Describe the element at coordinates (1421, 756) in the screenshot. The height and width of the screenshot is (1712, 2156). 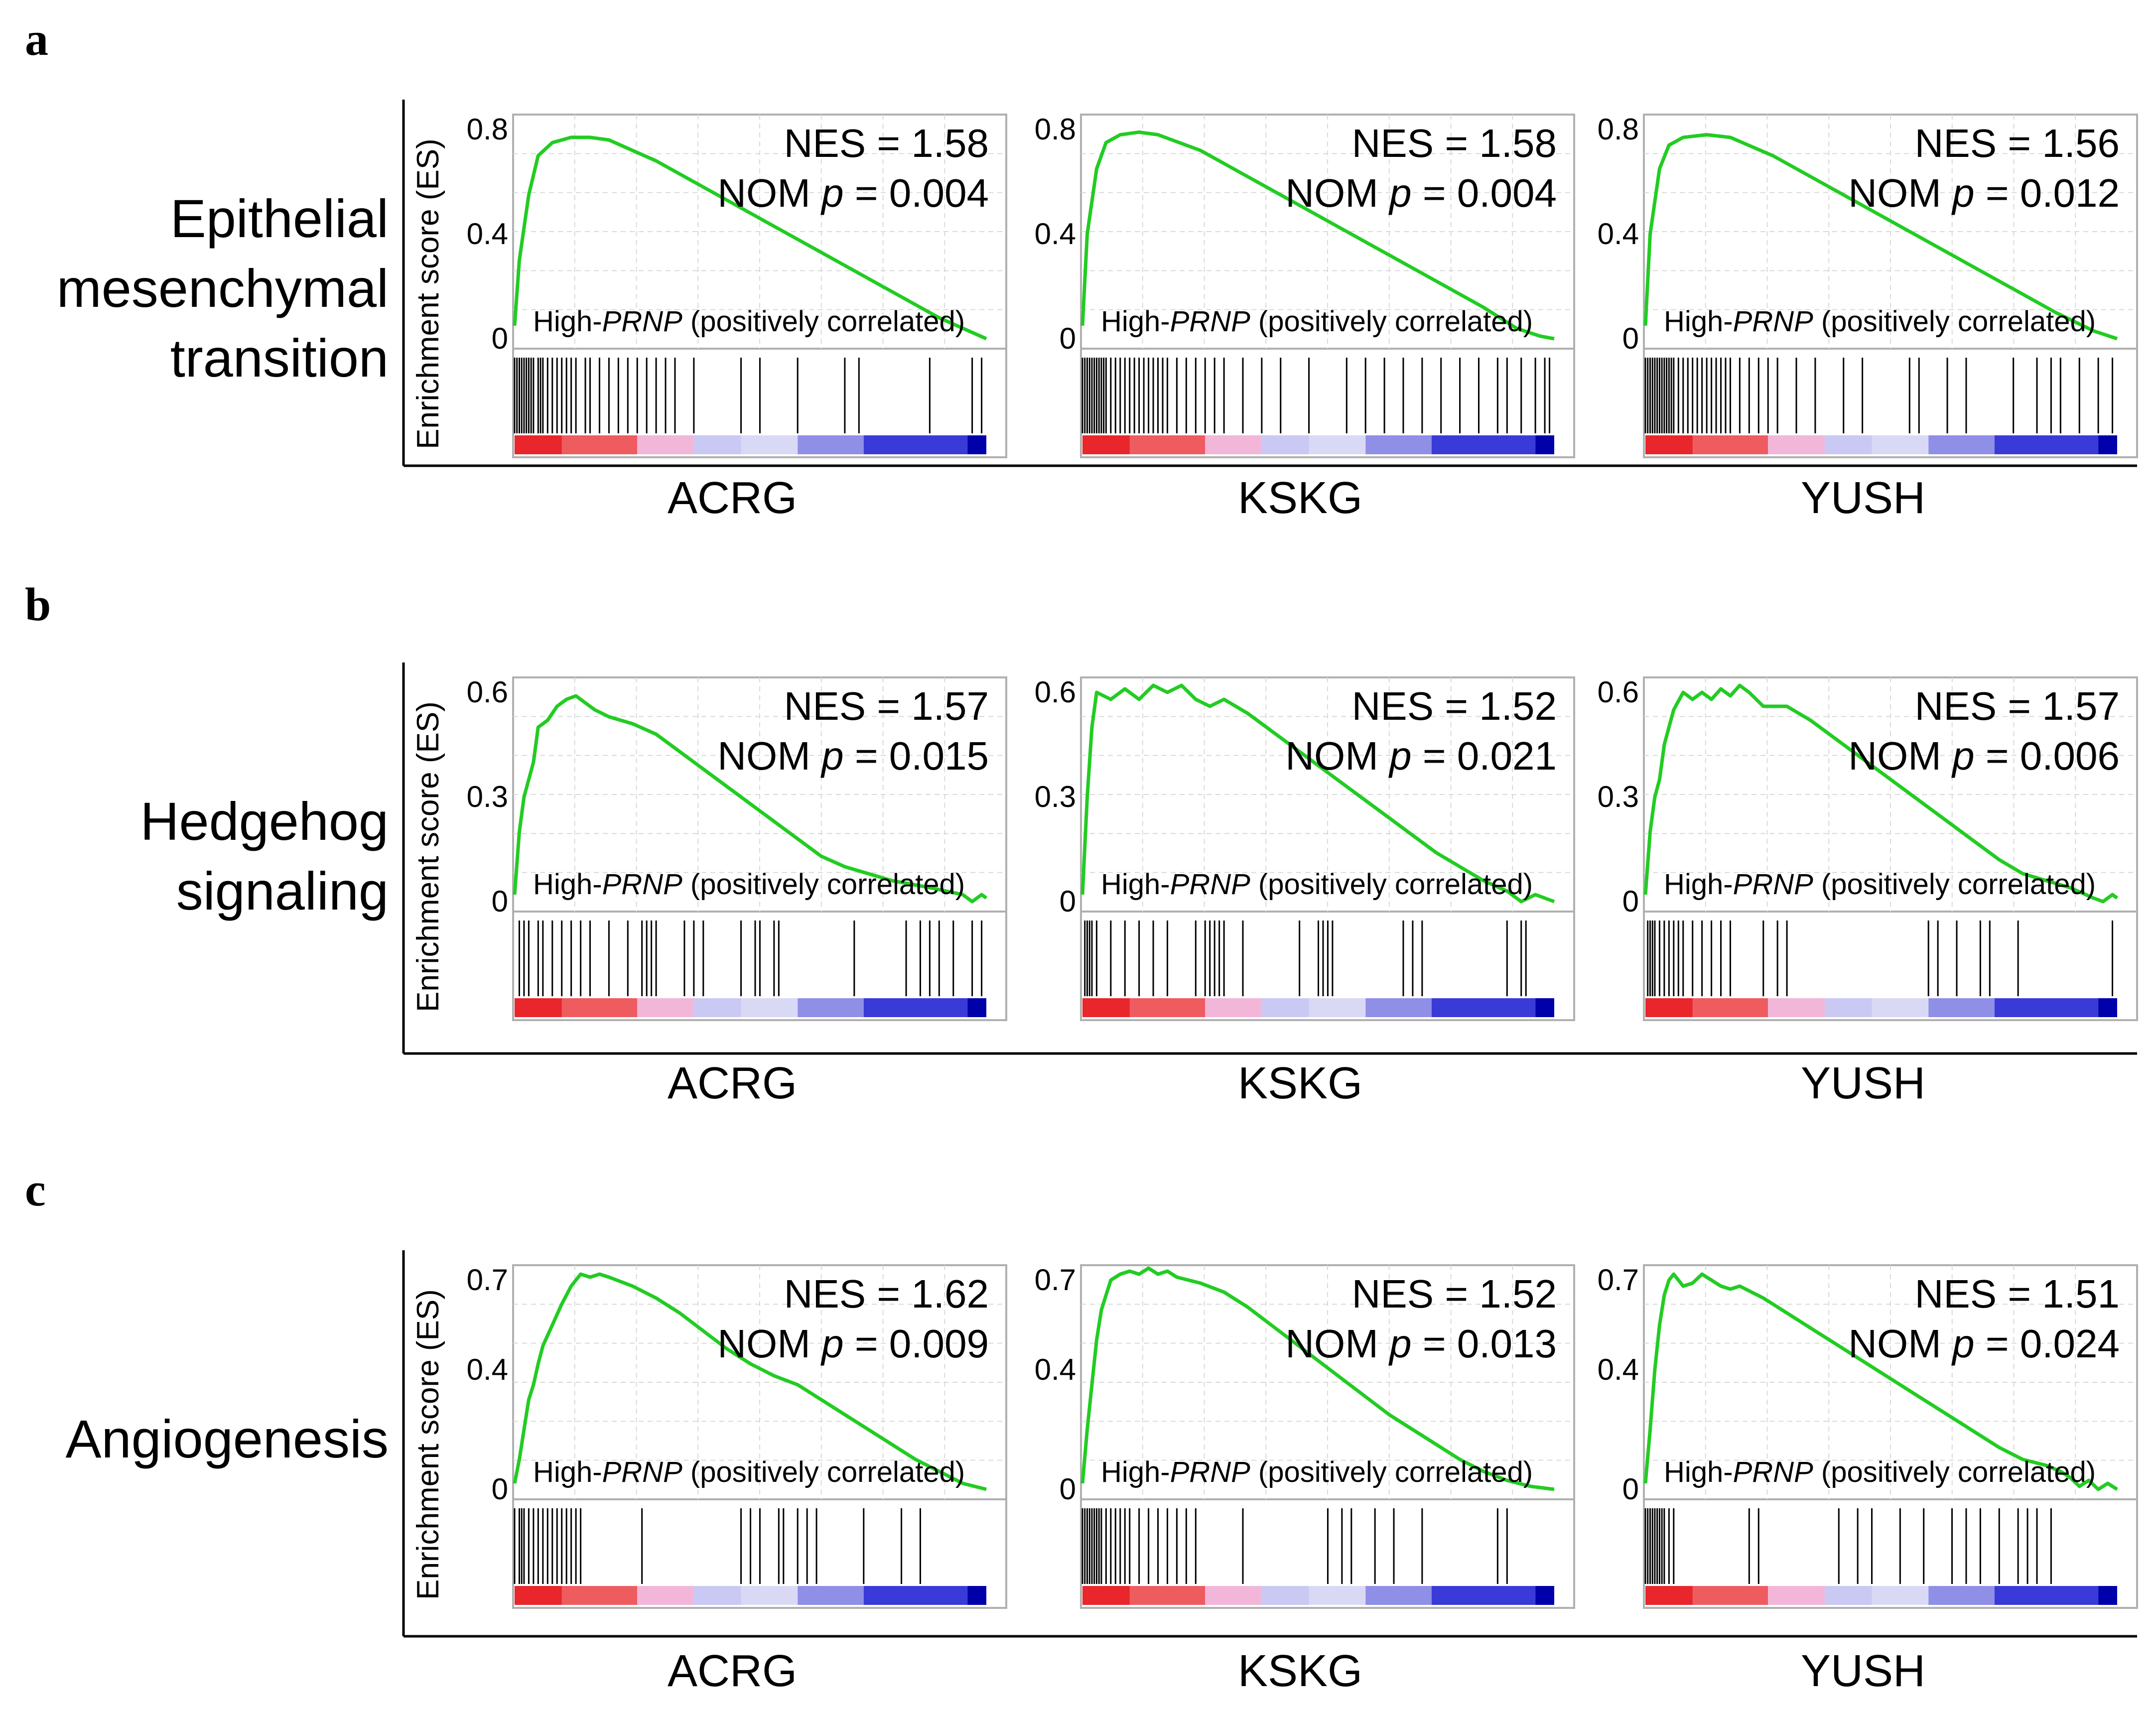
I see `nom-p-label: NOM p = 0.021` at that location.